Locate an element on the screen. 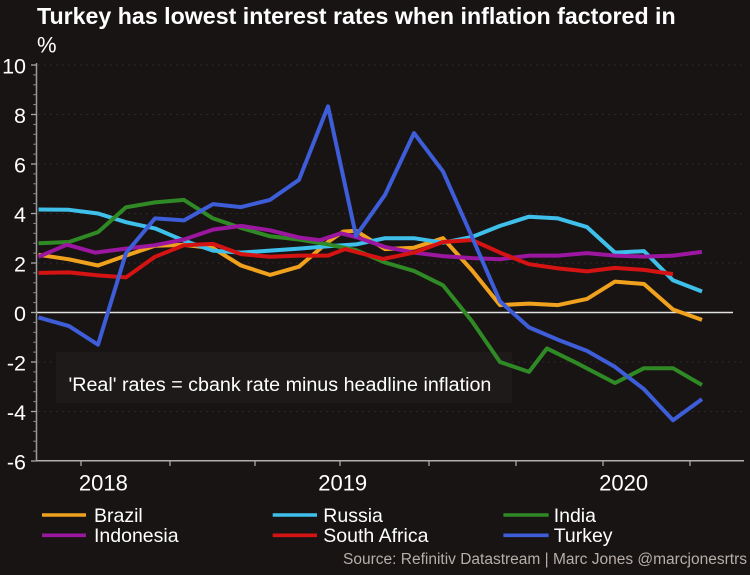 The height and width of the screenshot is (575, 750). svg-text: 8 is located at coordinates (20, 116).